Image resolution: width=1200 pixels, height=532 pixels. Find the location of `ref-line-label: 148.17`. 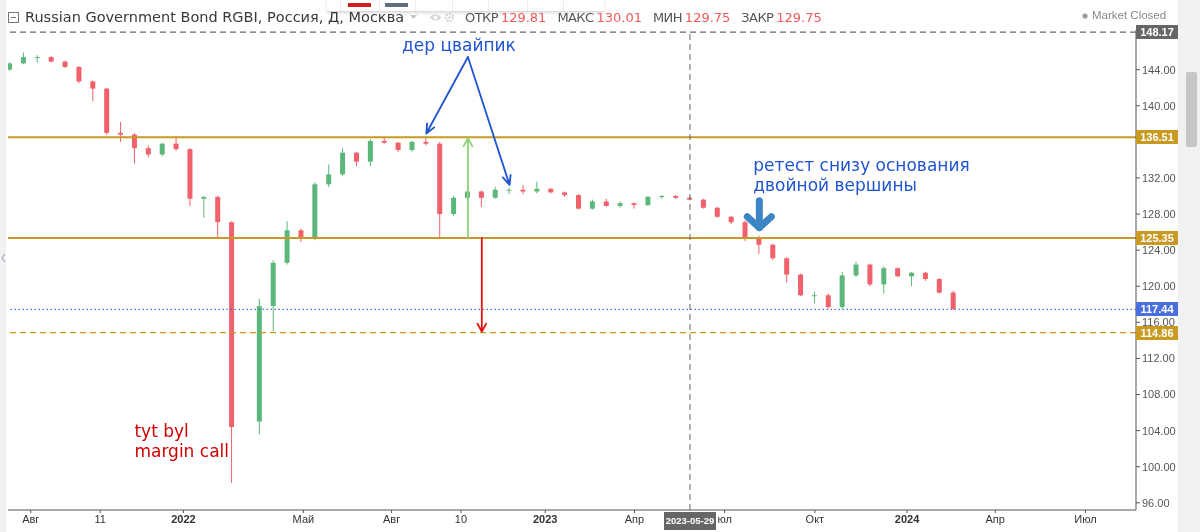

ref-line-label: 148.17 is located at coordinates (1157, 32).